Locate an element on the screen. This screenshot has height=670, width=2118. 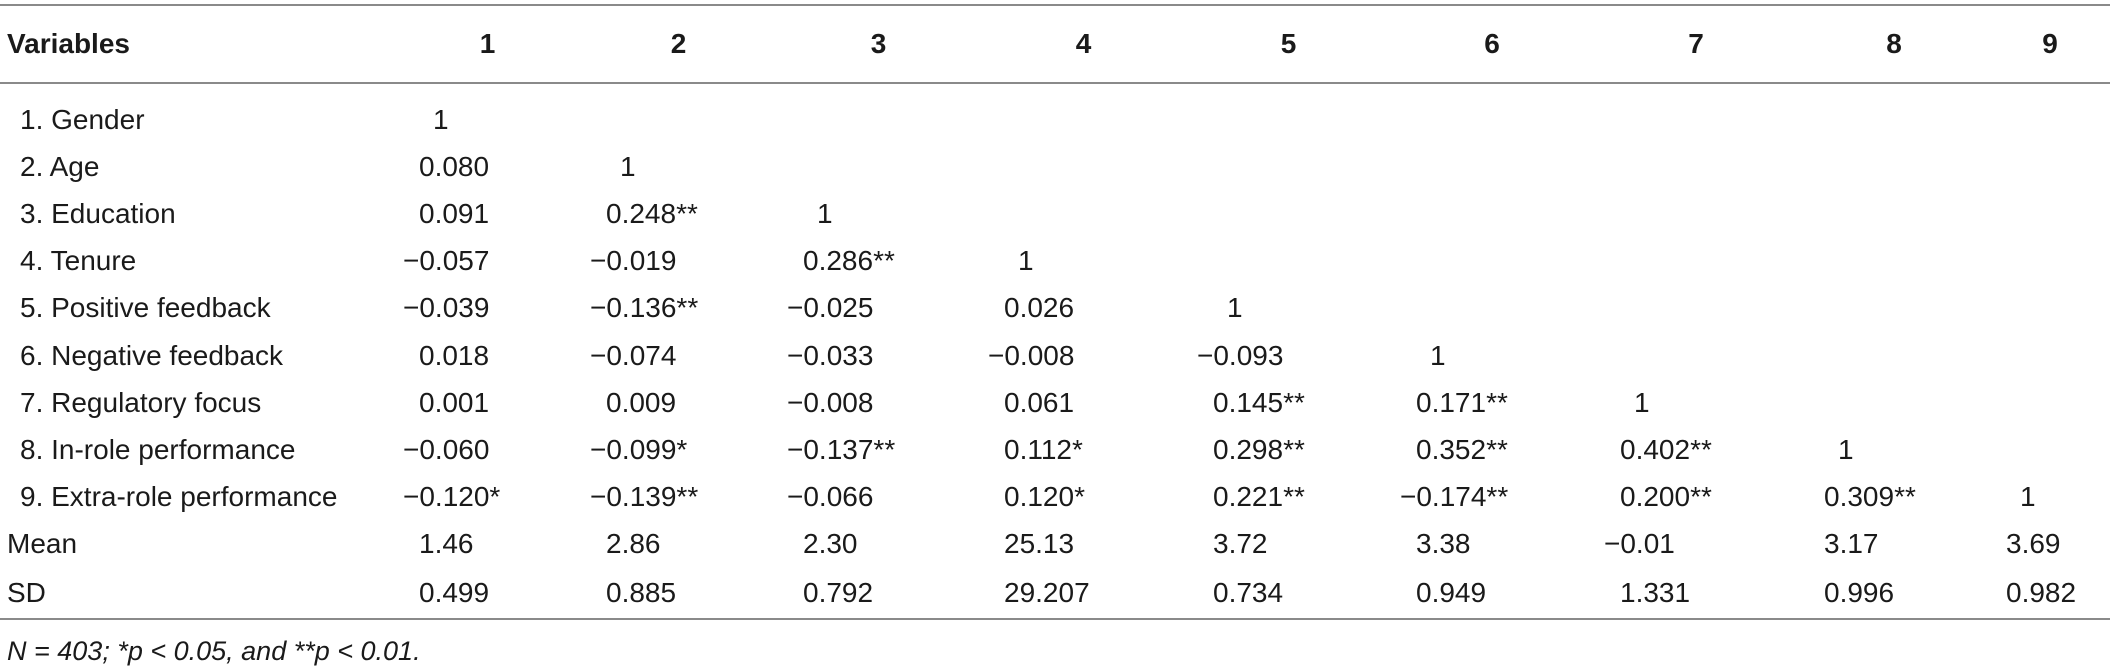
table-cell: −0.019 is located at coordinates (633, 261).